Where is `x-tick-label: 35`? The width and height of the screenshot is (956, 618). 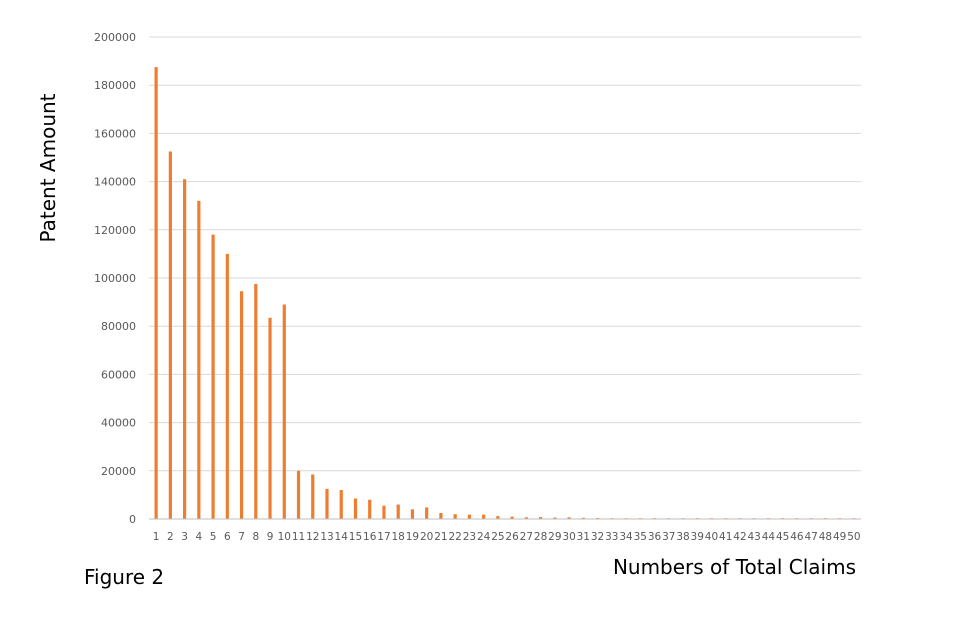
x-tick-label: 35 is located at coordinates (640, 537).